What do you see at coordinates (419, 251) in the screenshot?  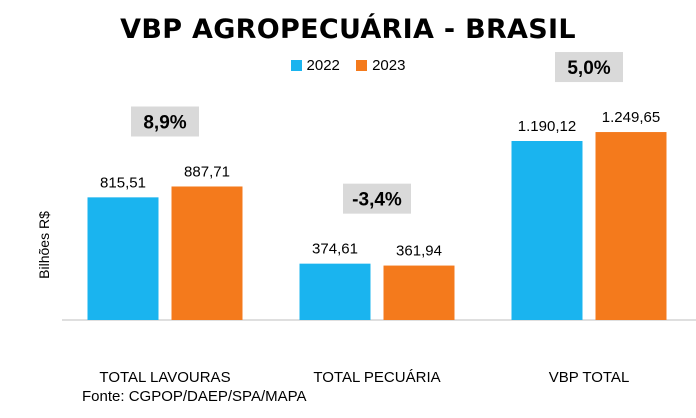 I see `data-label-2023-2: 361,94` at bounding box center [419, 251].